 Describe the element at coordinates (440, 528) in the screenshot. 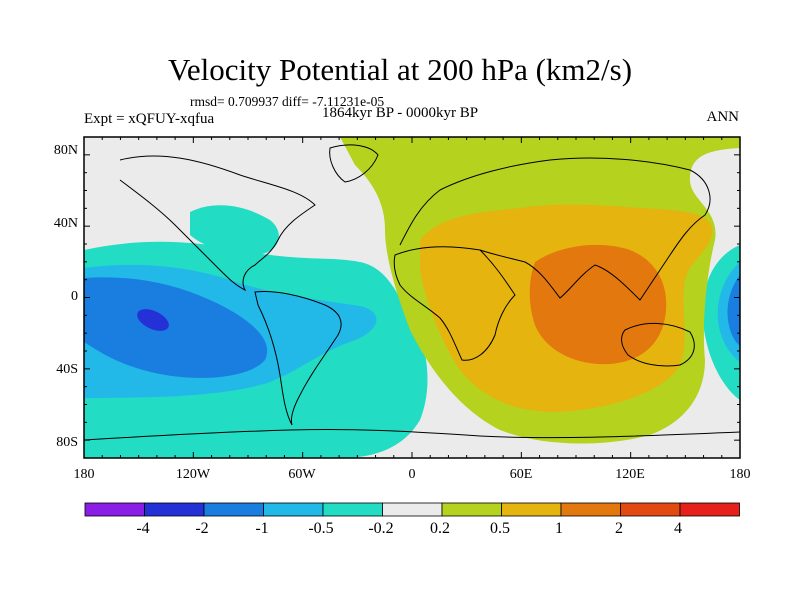

I see `colorbar-label: 0.2` at that location.